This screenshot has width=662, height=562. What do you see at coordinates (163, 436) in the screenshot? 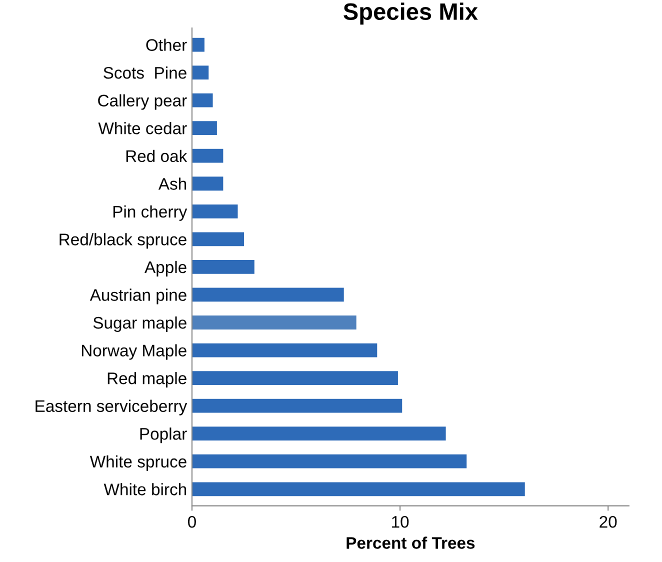
I see `y-tick-label: Poplar` at bounding box center [163, 436].